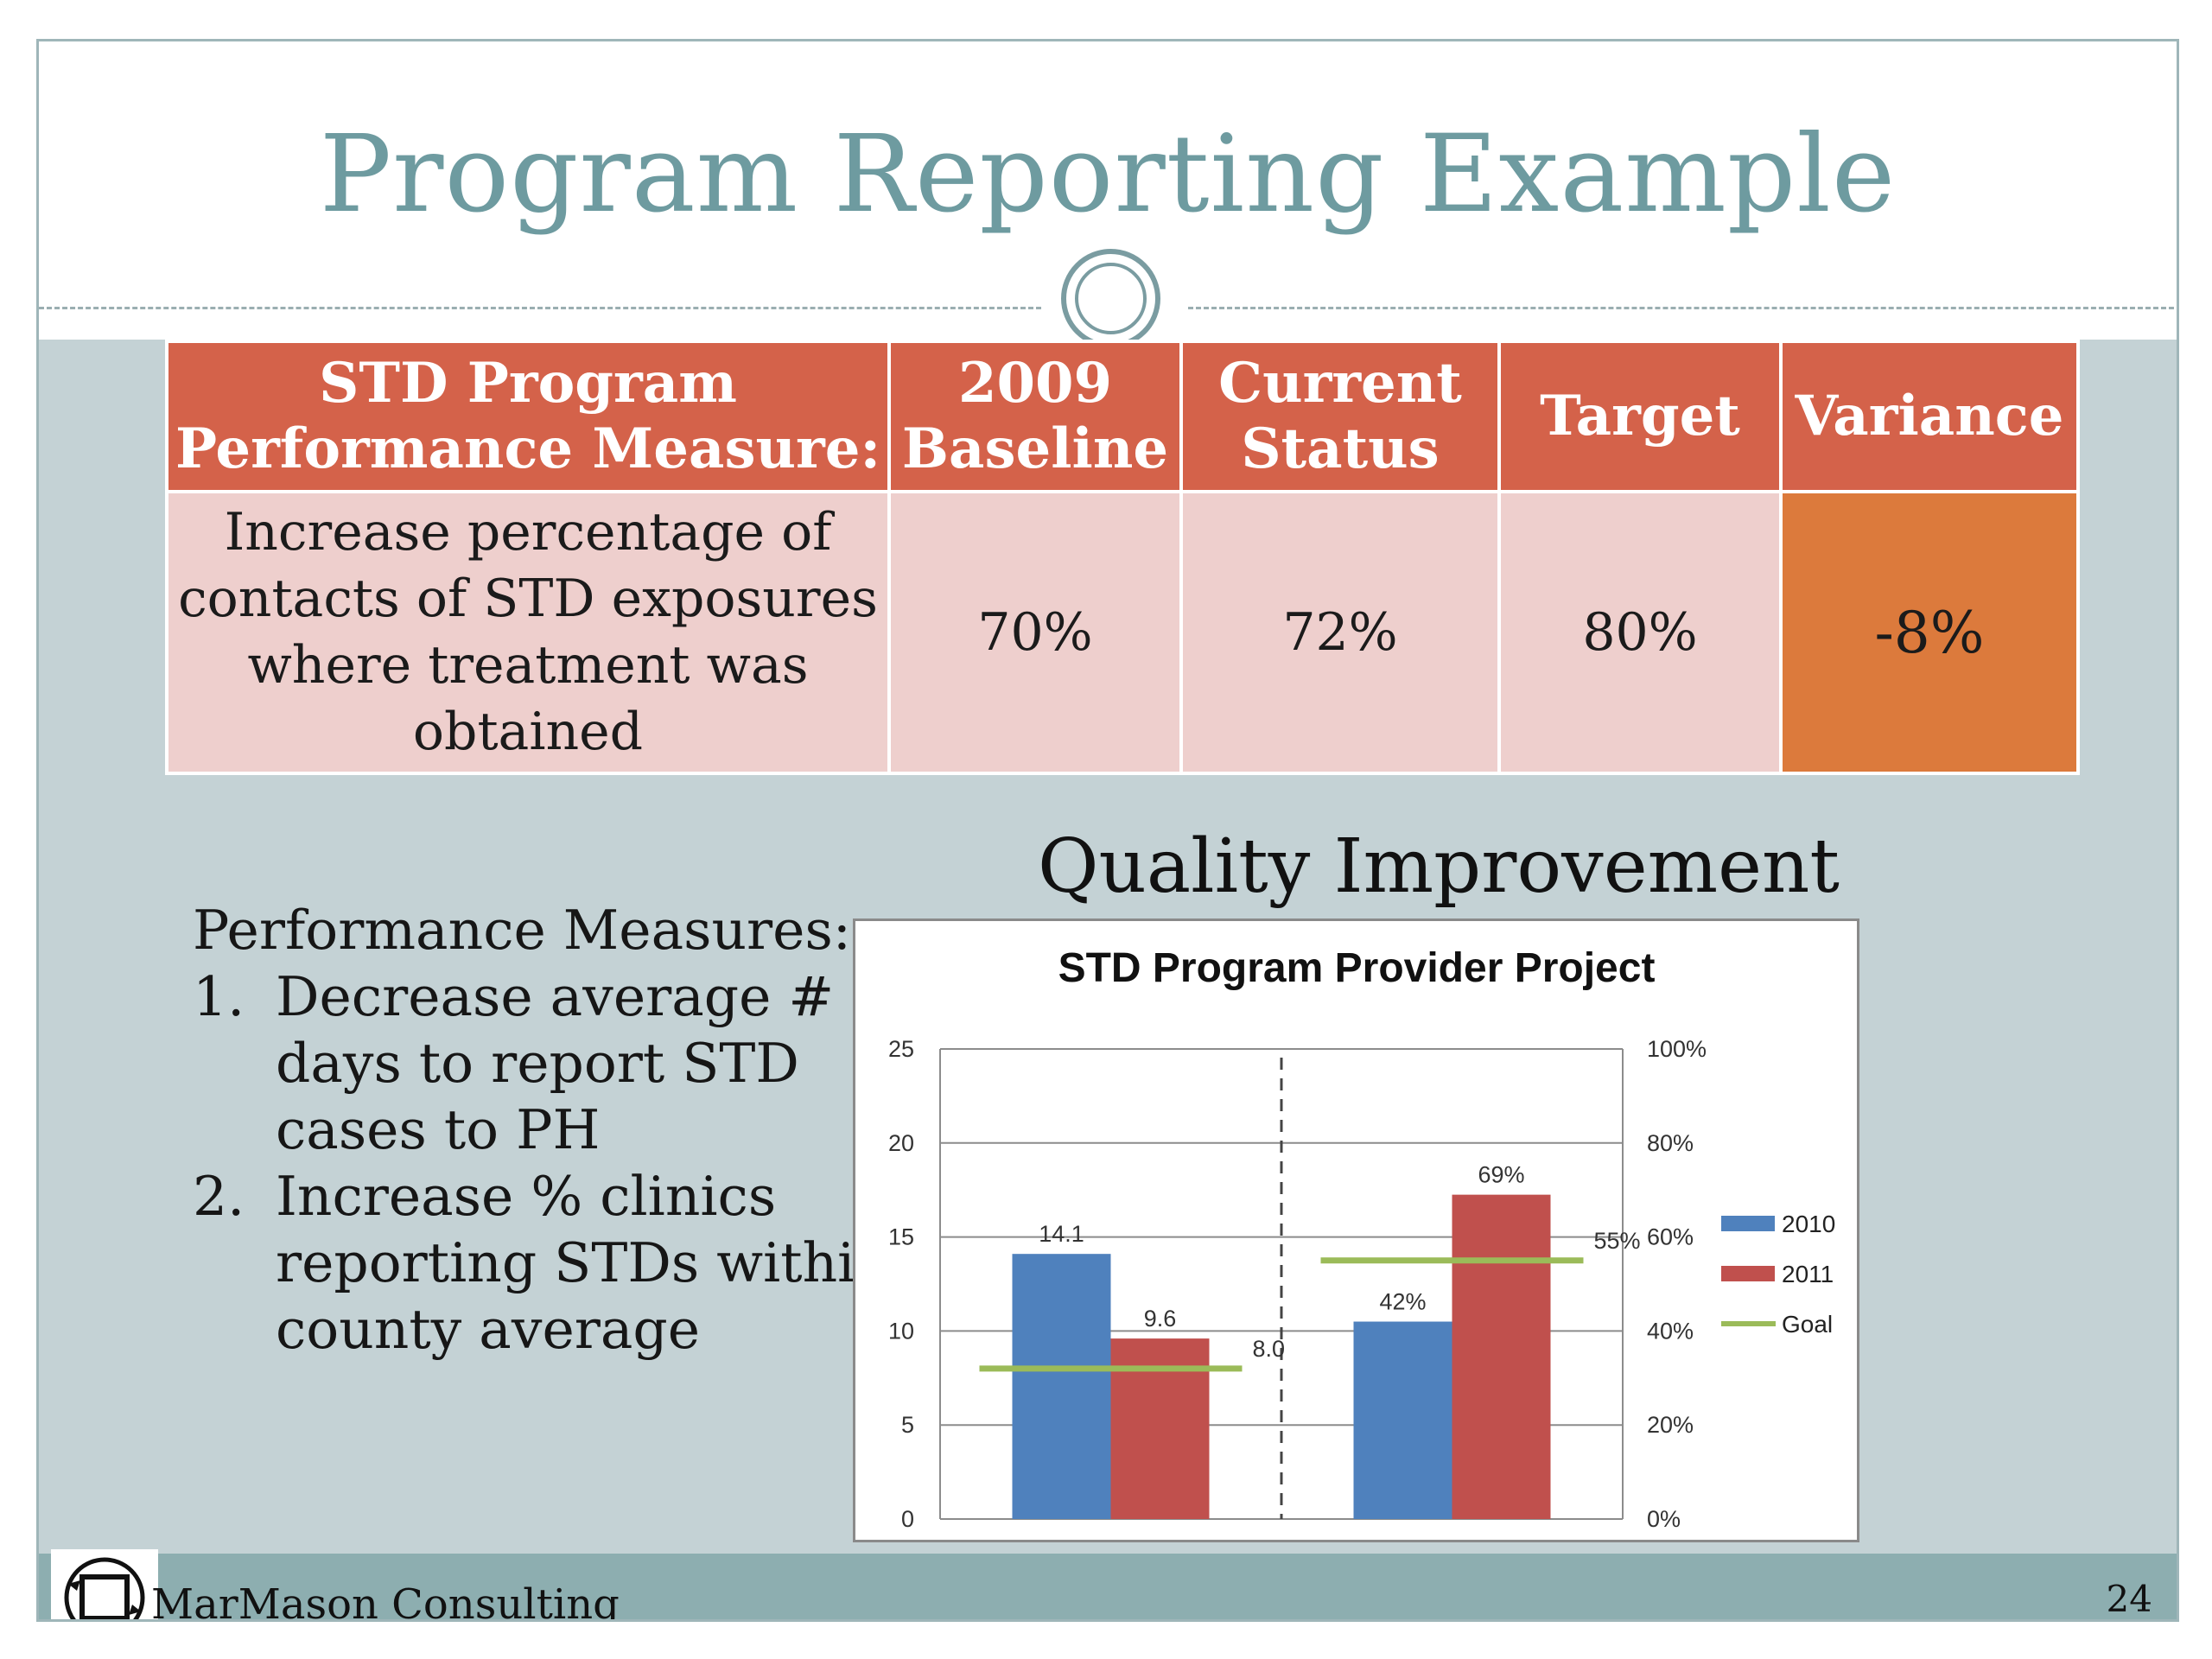  Describe the element at coordinates (1035, 416) in the screenshot. I see `col-header-baseline: 2009 Baseline` at that location.